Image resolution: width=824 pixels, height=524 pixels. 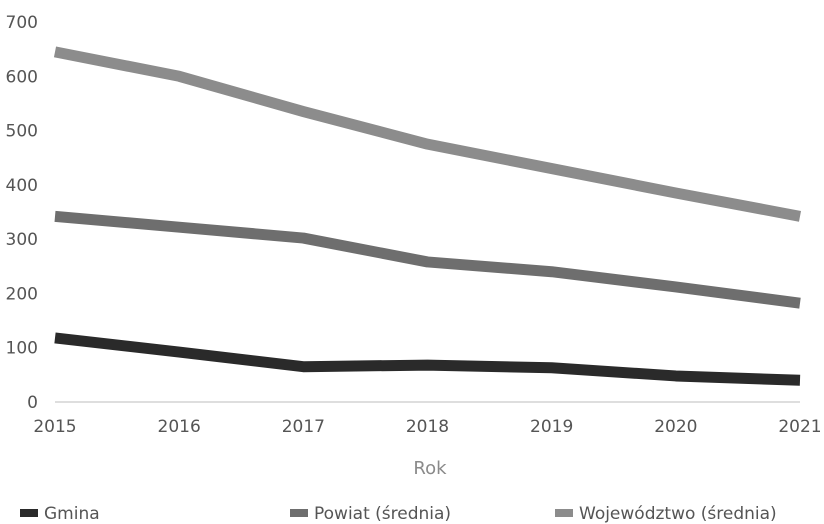 I want to click on y-tick-label: 400, so click(x=22, y=186).